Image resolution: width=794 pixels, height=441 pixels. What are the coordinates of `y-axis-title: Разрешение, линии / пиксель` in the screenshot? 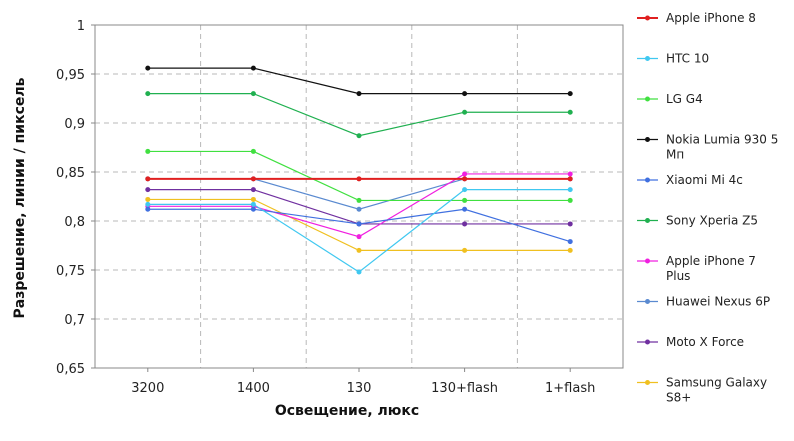 It's located at (20, 197).